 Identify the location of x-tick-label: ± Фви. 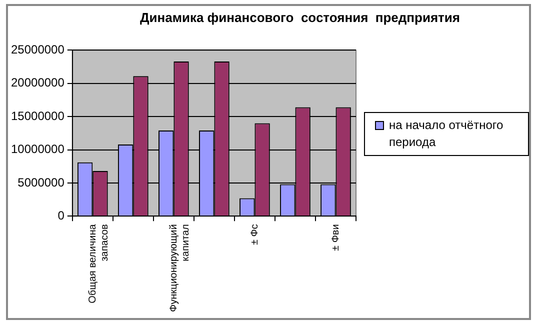
(336, 237).